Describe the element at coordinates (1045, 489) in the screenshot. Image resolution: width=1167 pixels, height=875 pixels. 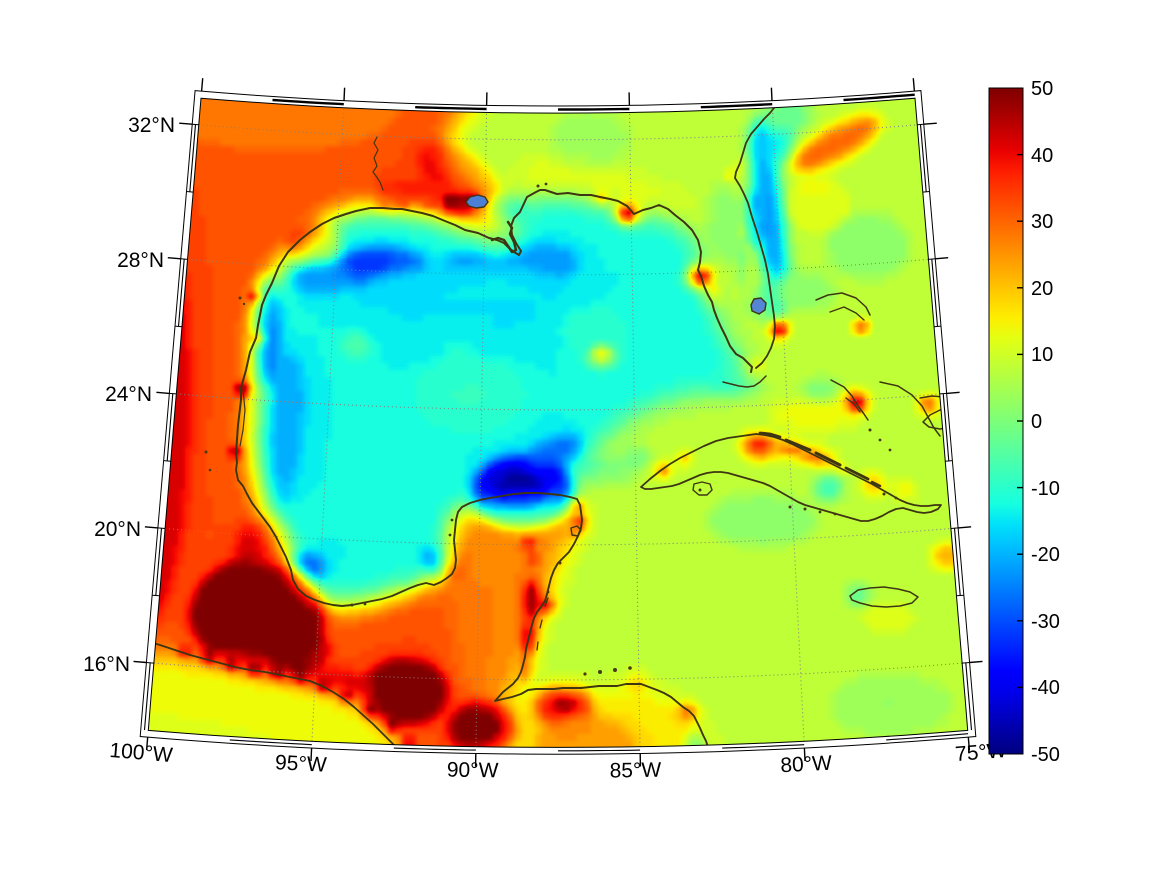
I see `svg-text: -10` at that location.